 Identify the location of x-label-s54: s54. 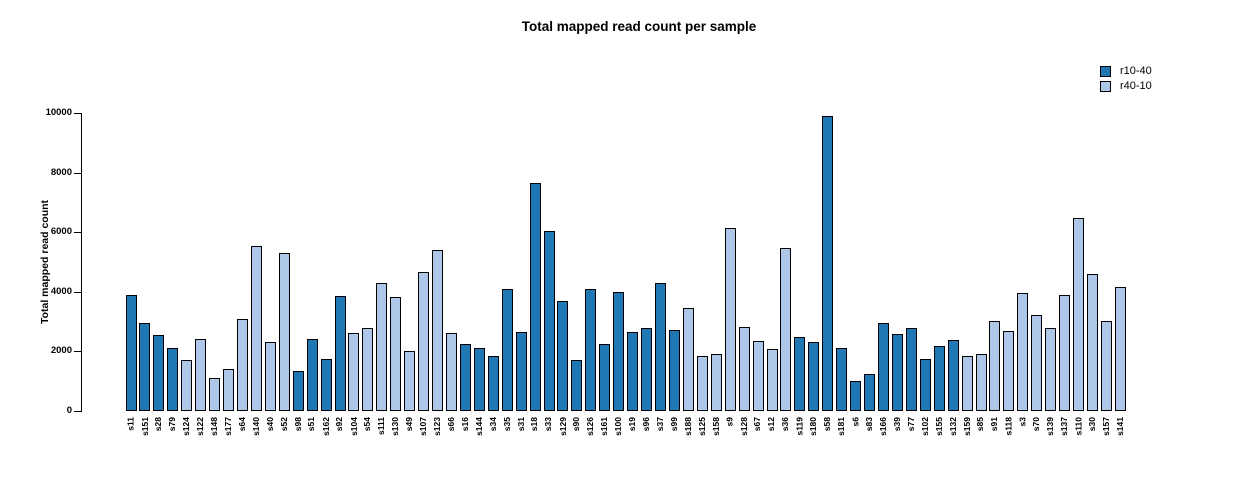
(367, 424).